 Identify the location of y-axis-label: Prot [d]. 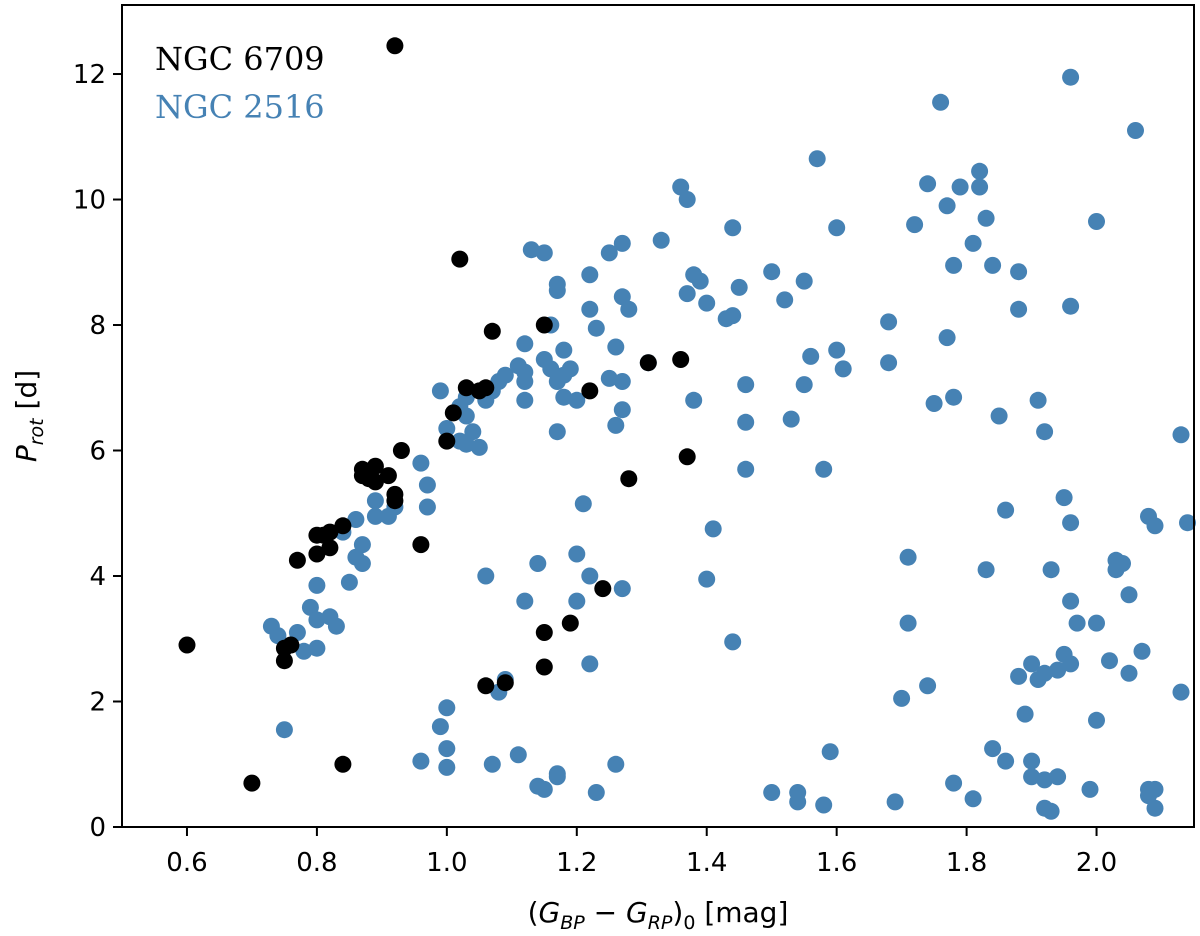
(29, 416).